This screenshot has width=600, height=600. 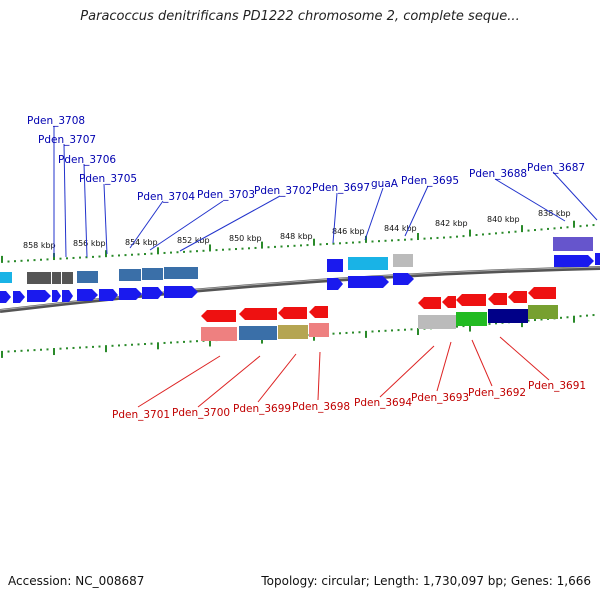 I want to click on gene-label: Pden_3708, so click(x=56, y=121).